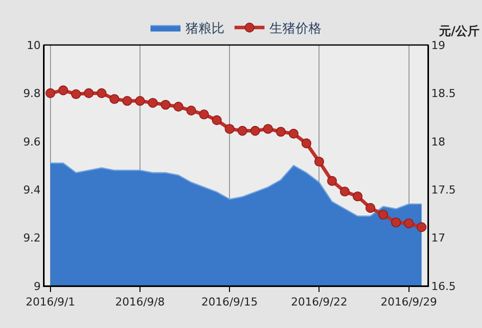  Describe the element at coordinates (33, 45) in the screenshot. I see `y-tick-label: 10` at that location.